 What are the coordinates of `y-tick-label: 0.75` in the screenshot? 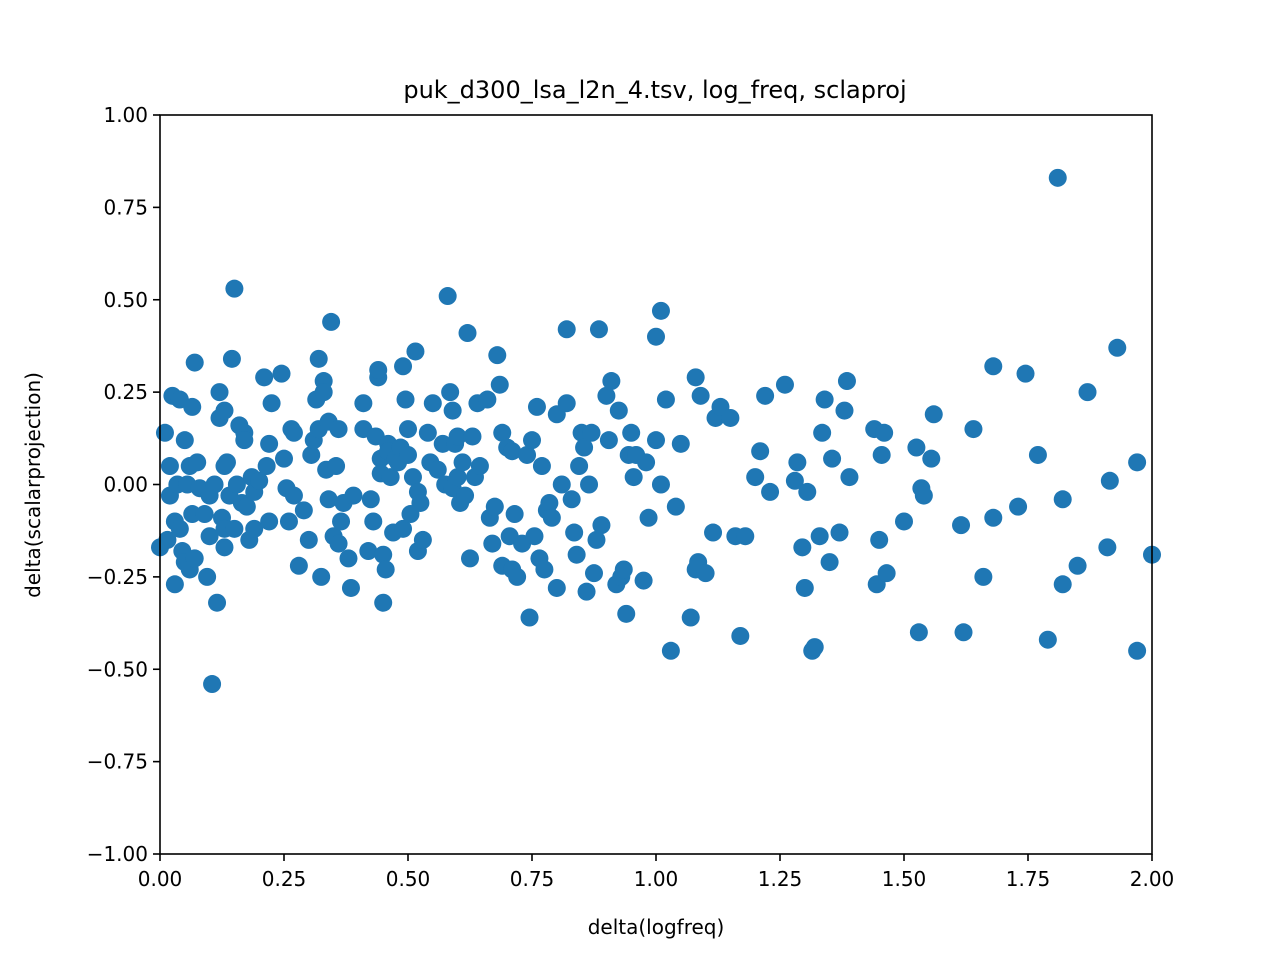 It's located at (125, 207).